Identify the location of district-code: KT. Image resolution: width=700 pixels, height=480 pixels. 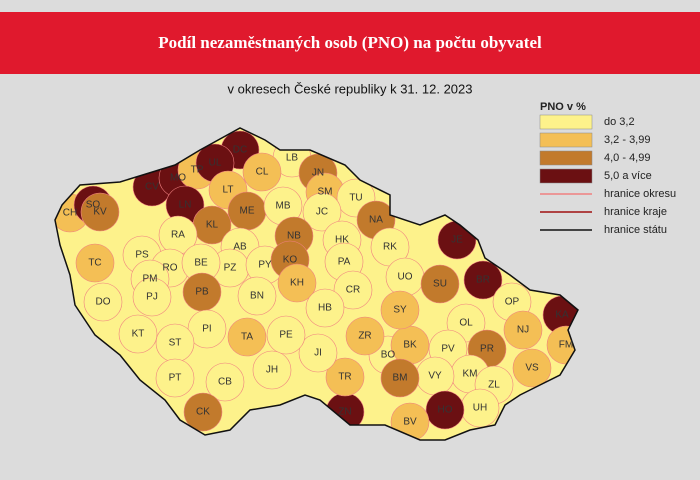
(138, 334).